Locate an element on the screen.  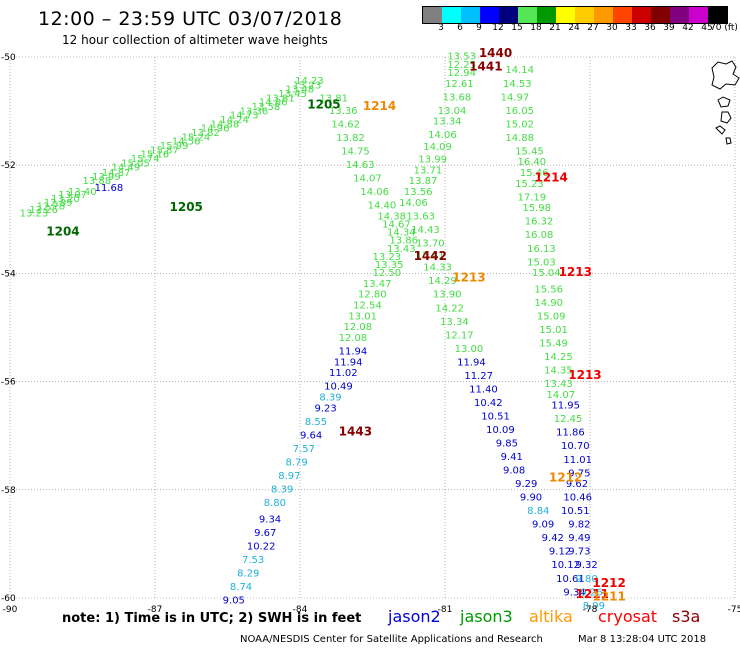
wave-height-value: 14.06 is located at coordinates (442, 135).